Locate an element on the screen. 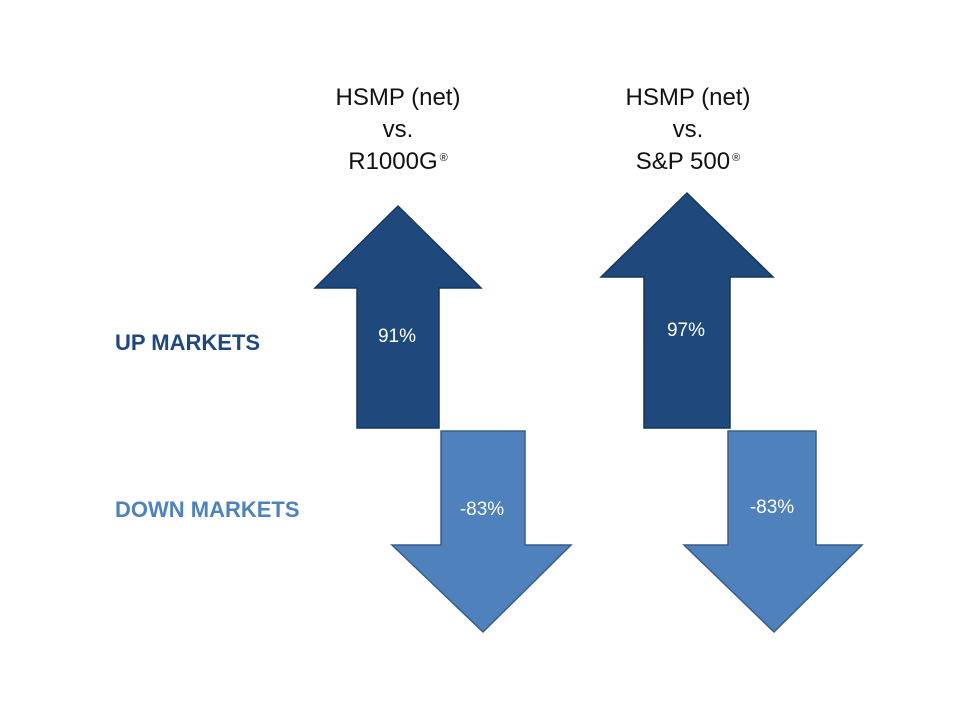  down-markets-label: DOWN MARKETS is located at coordinates (207, 509).